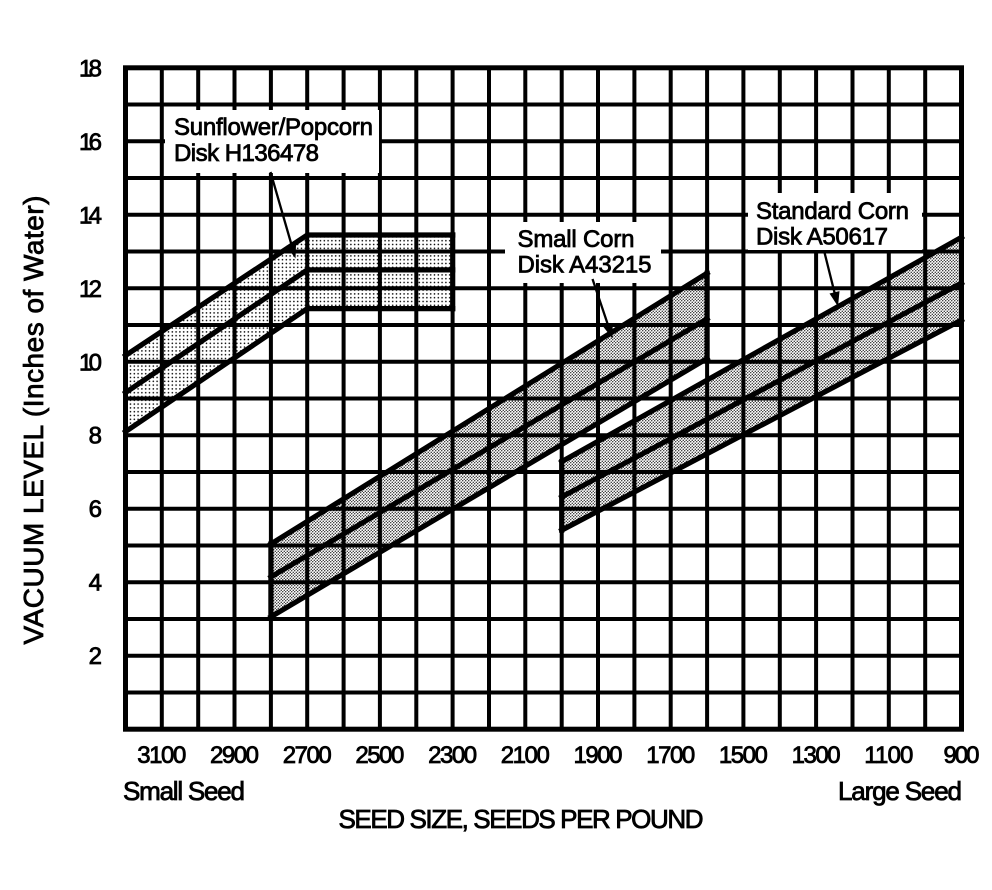 This screenshot has height=890, width=992. I want to click on svg-text: 12, so click(90, 289).